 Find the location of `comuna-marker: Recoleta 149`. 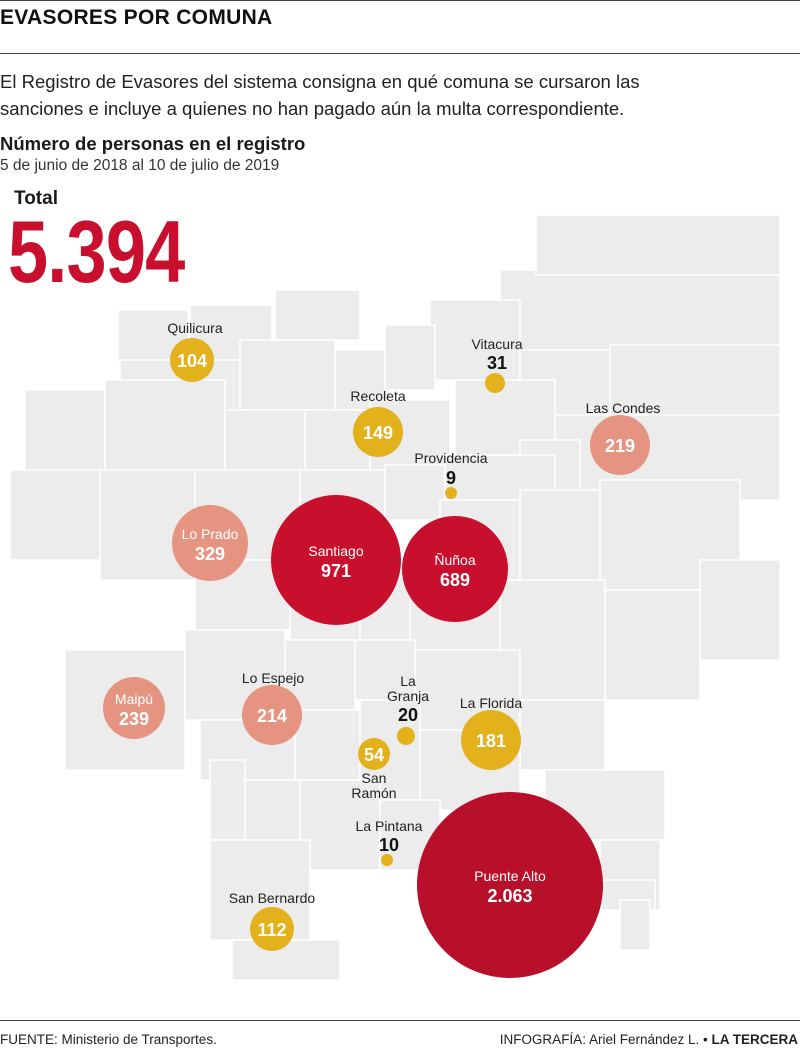

comuna-marker: Recoleta 149 is located at coordinates (378, 422).